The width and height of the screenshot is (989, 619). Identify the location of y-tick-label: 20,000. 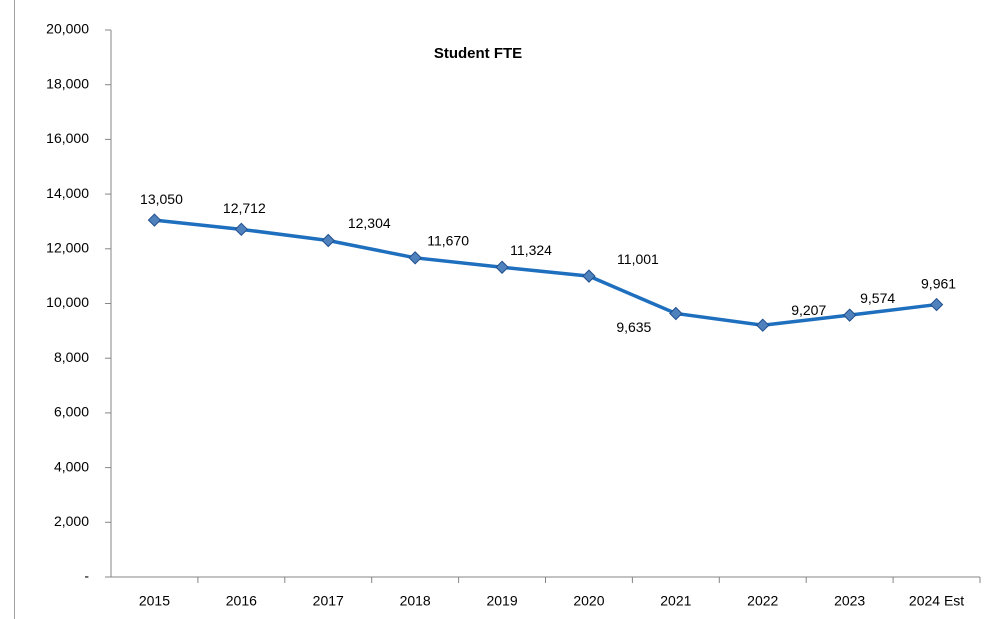
(67, 29).